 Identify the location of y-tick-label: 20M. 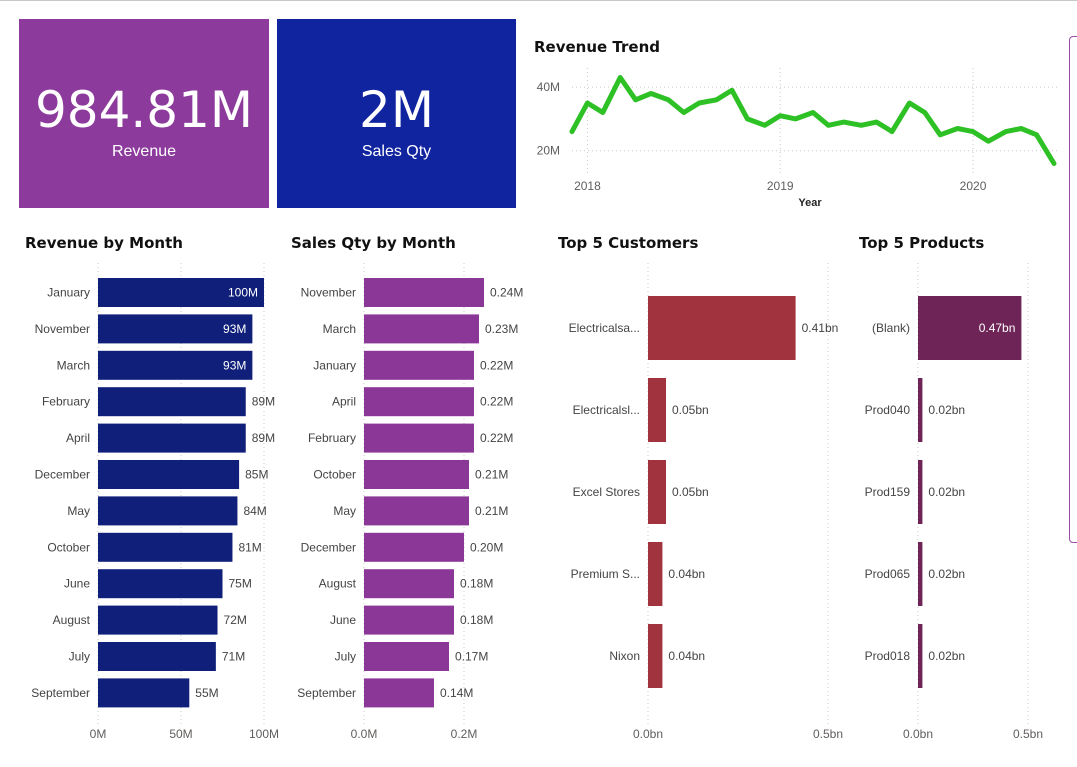
(548, 151).